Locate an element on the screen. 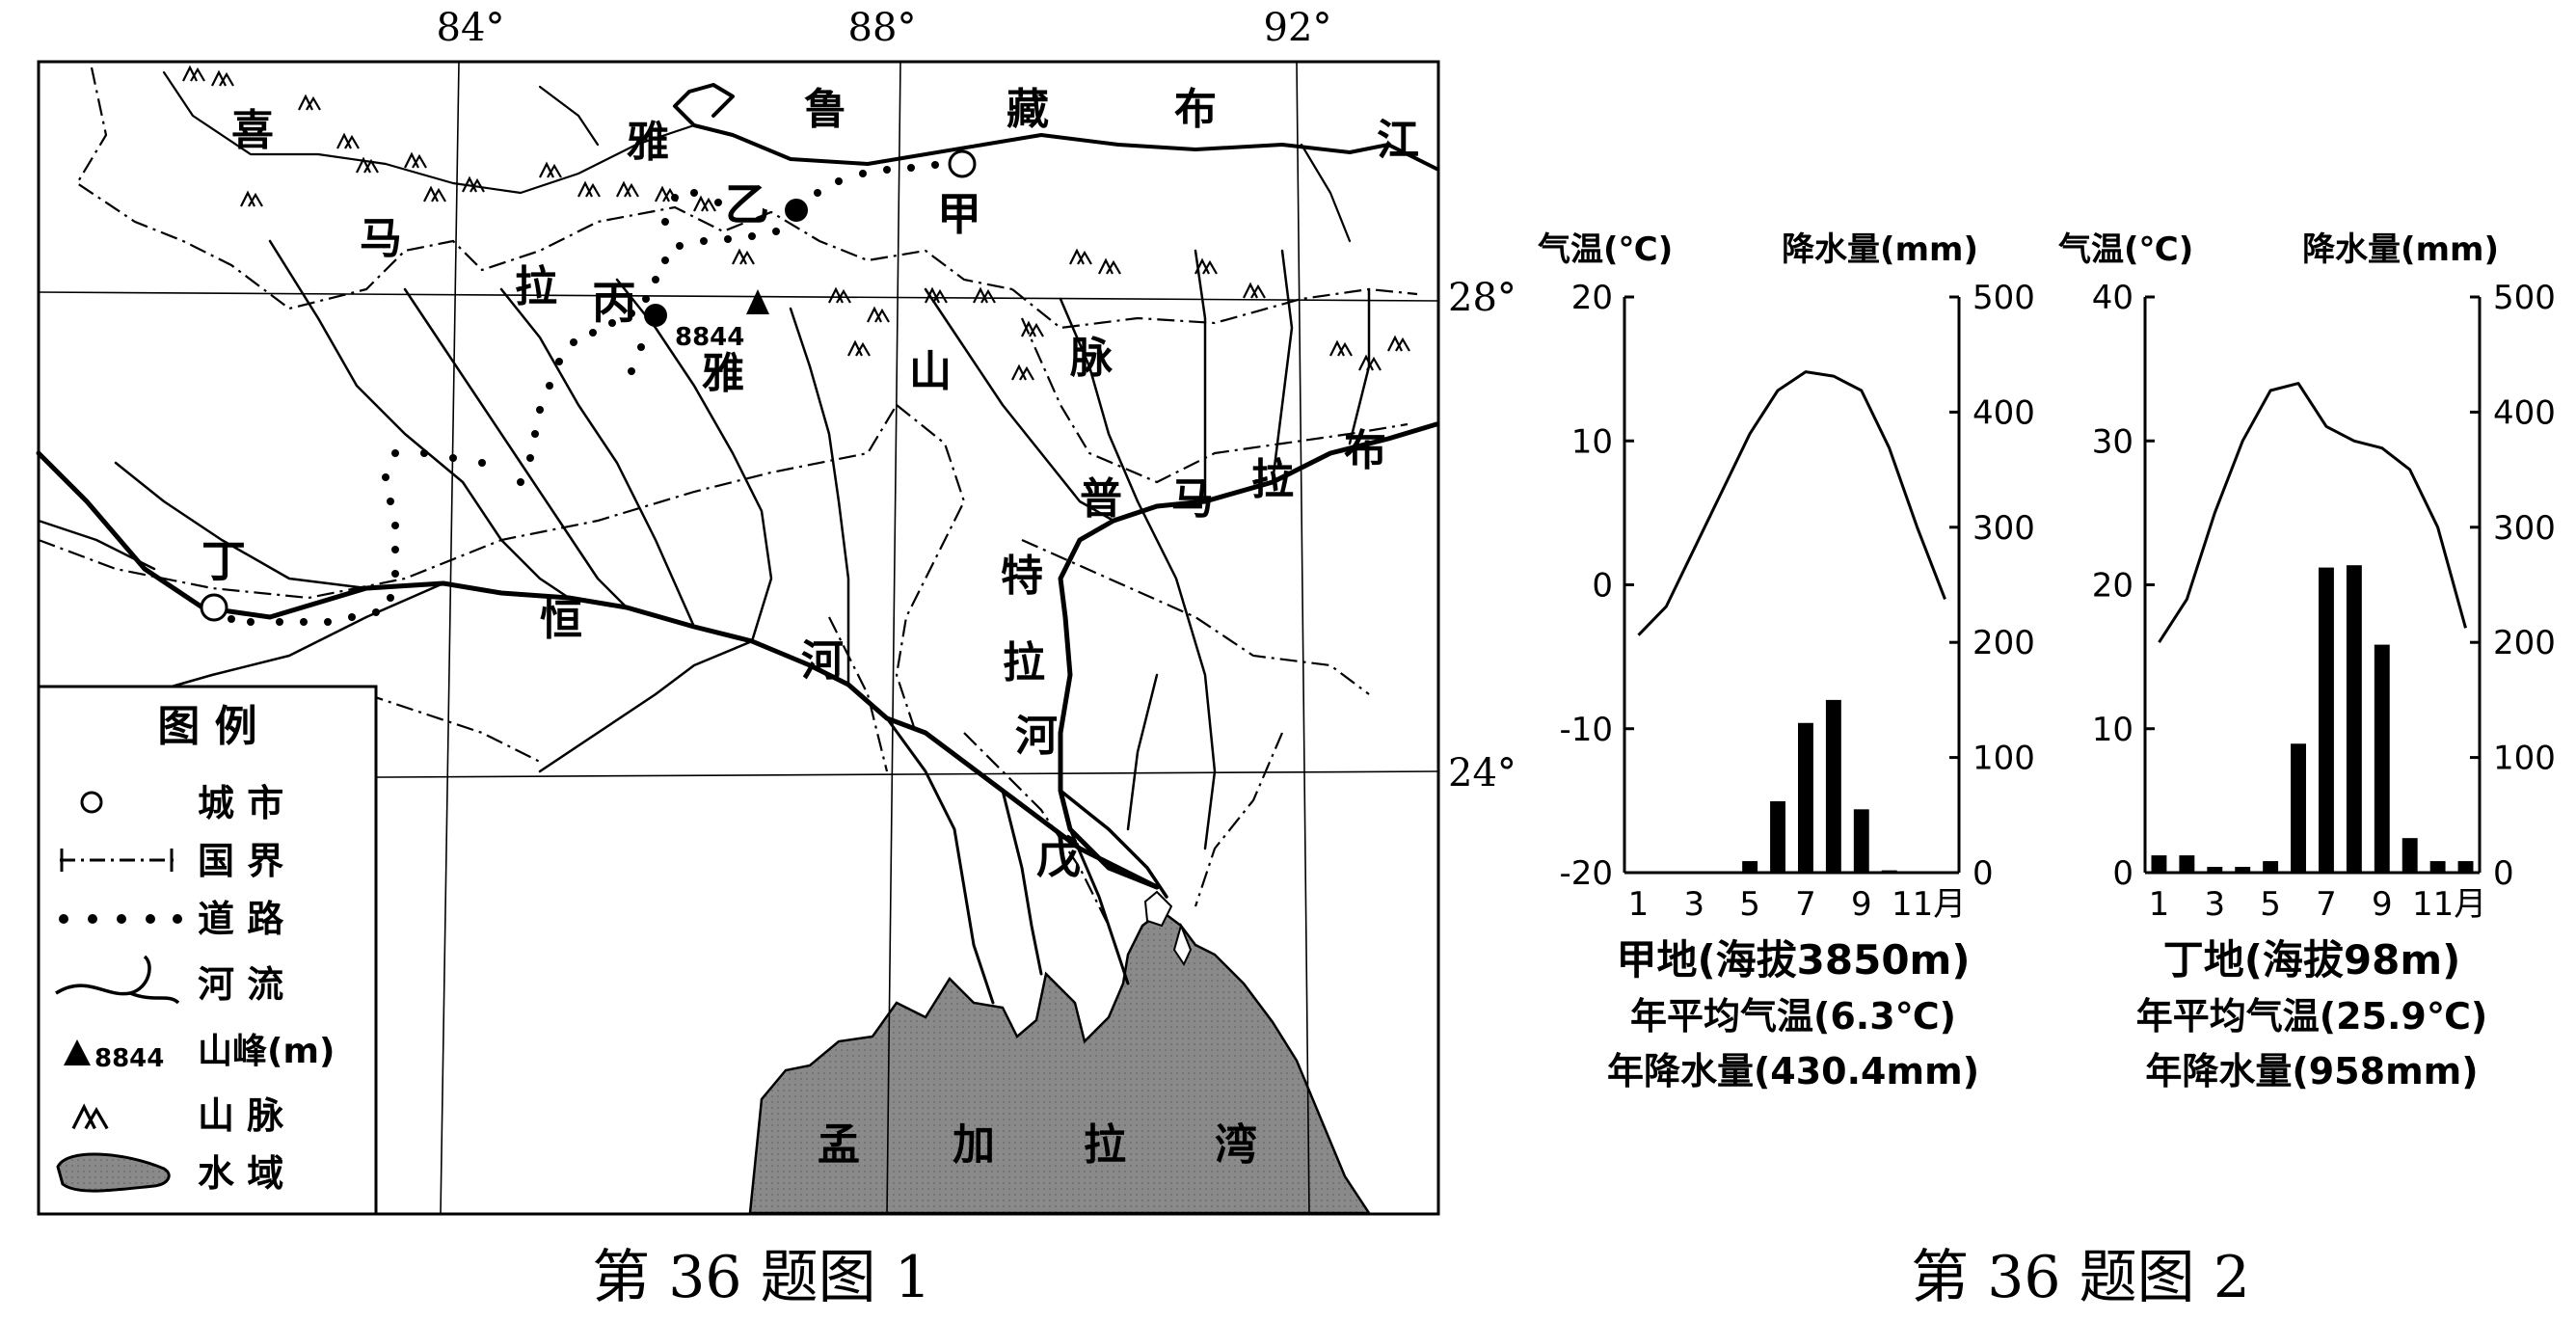 This screenshot has height=1321, width=2576. roads is located at coordinates (584, 393).